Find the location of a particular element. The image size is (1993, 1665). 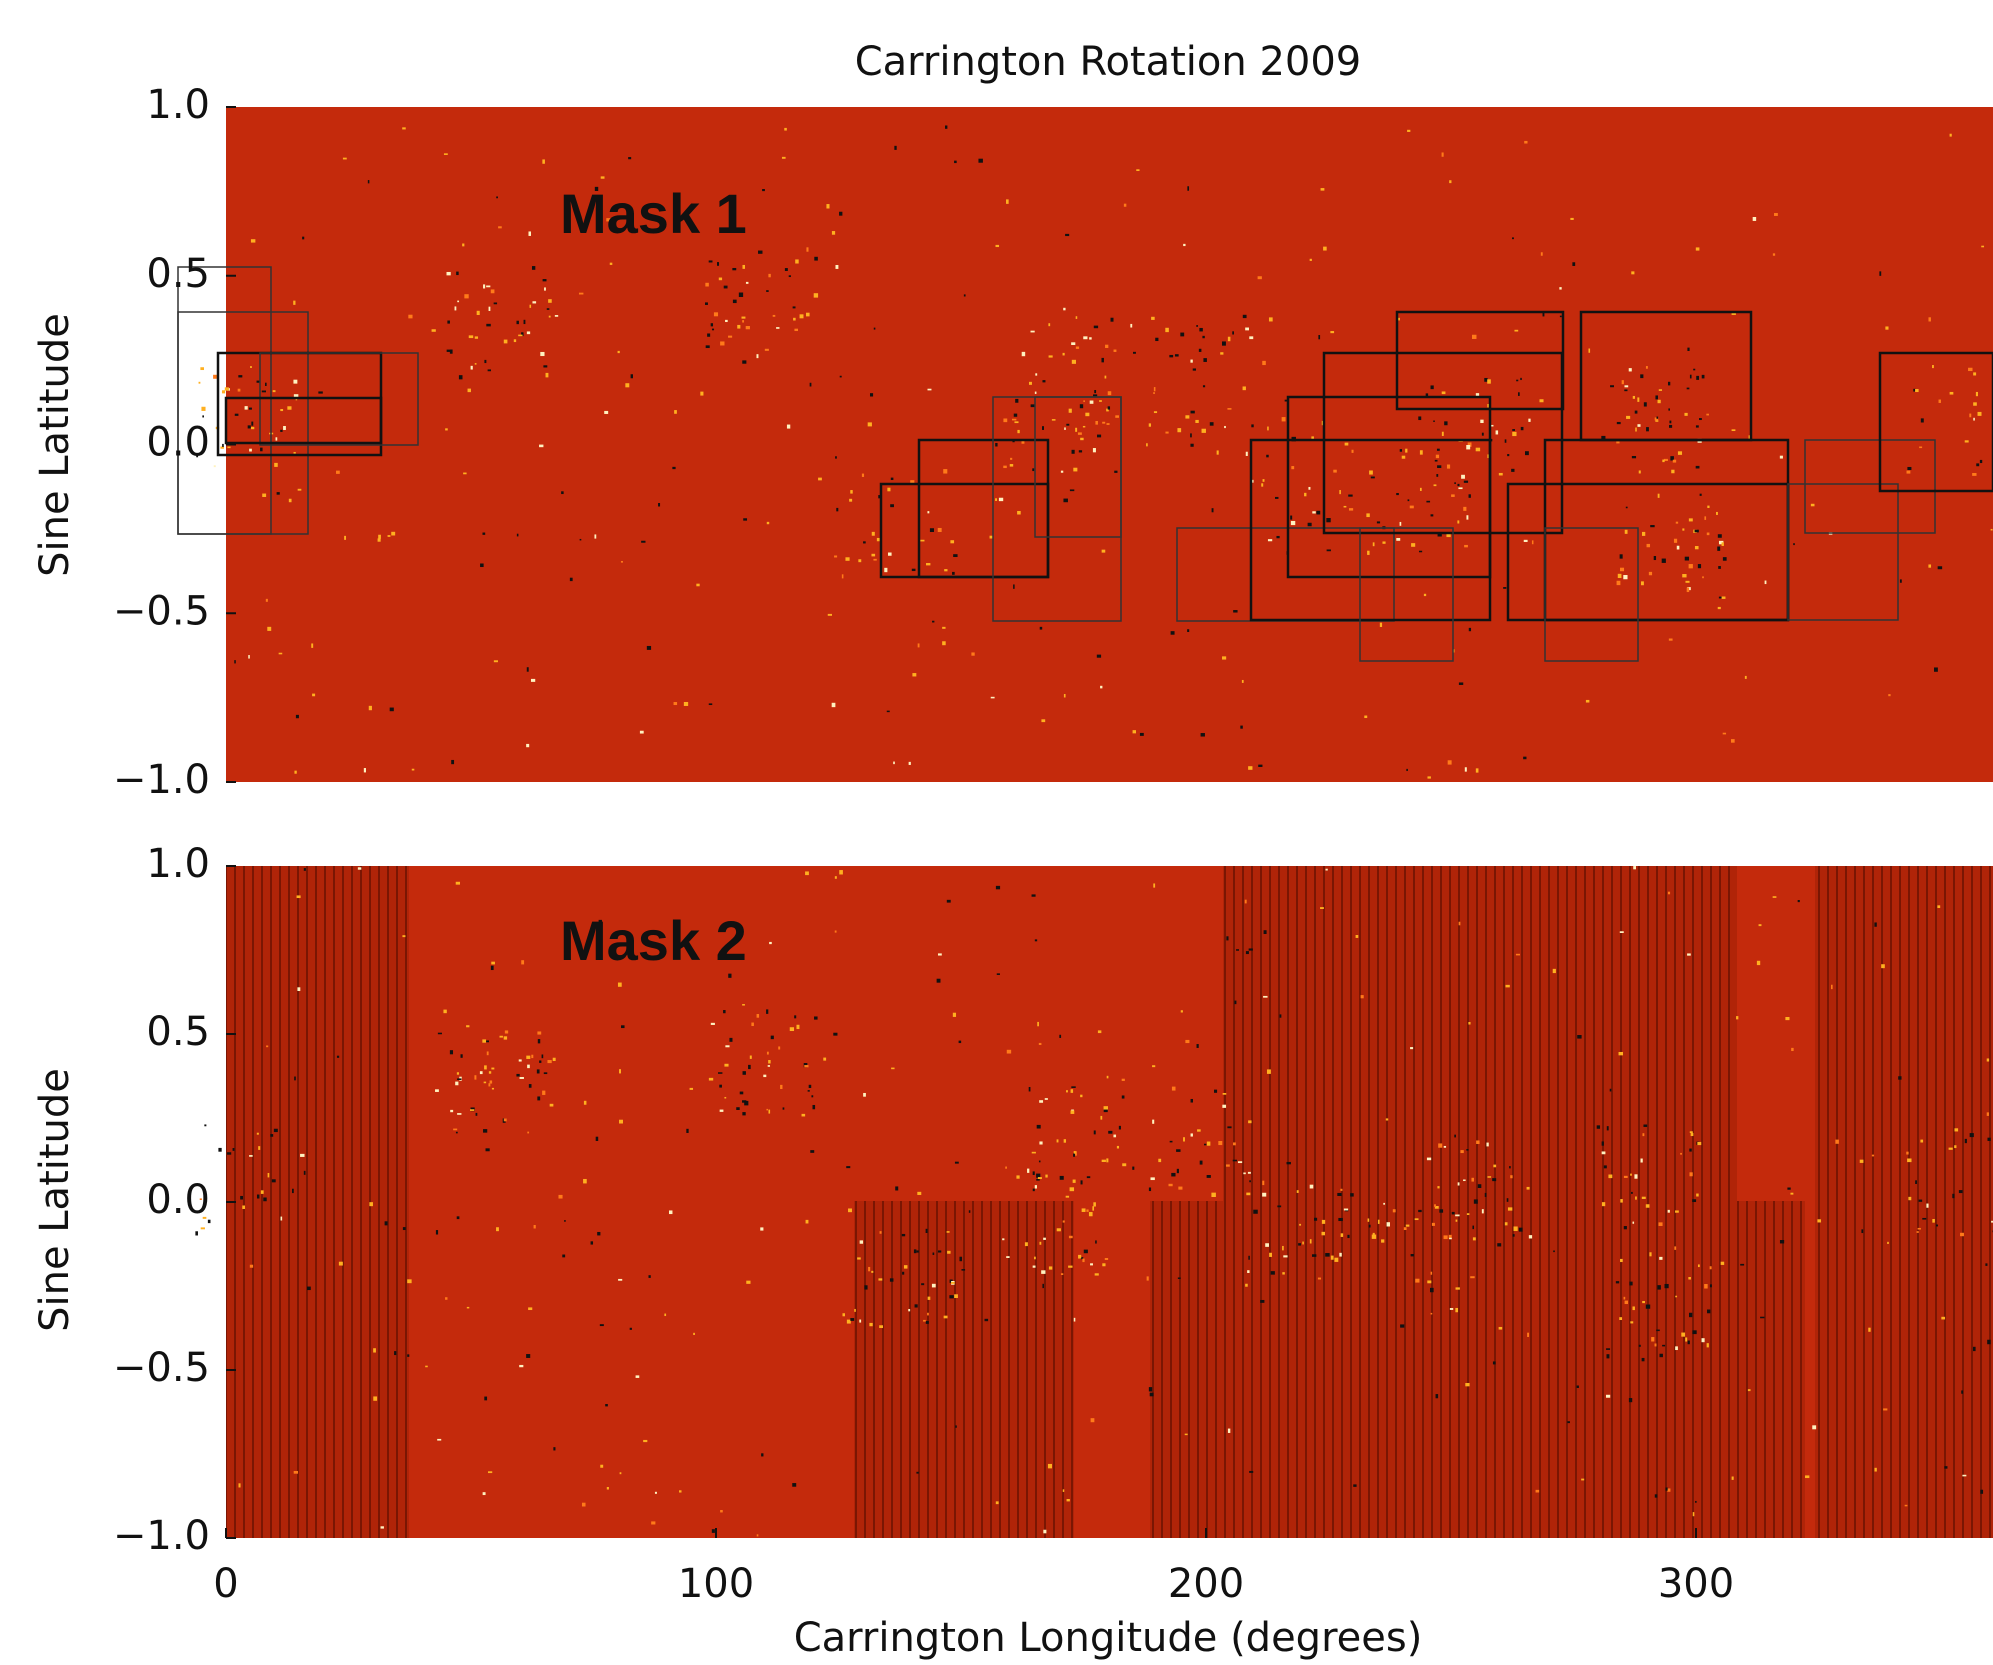

x-axis-label: Carrington Longitude (degrees) is located at coordinates (1108, 1638).